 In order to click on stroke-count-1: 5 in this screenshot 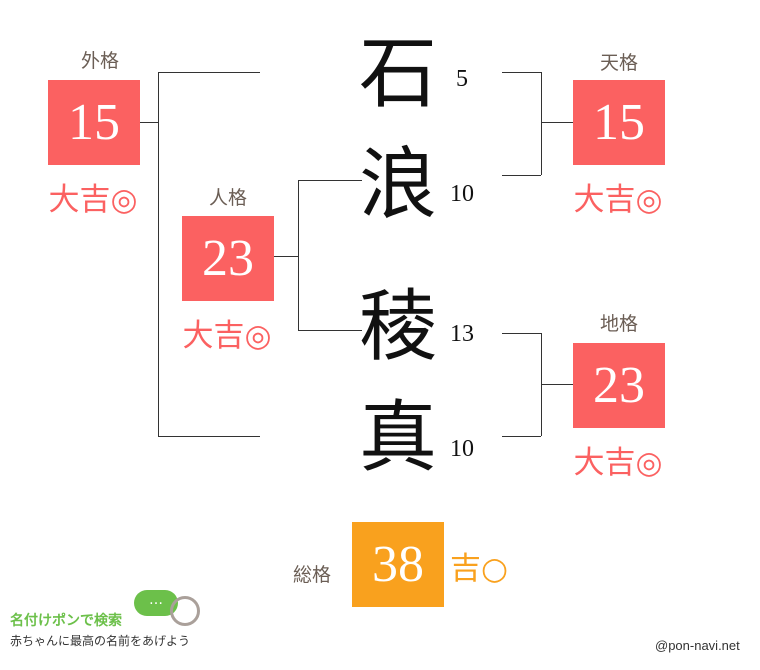, I will do `click(462, 79)`.